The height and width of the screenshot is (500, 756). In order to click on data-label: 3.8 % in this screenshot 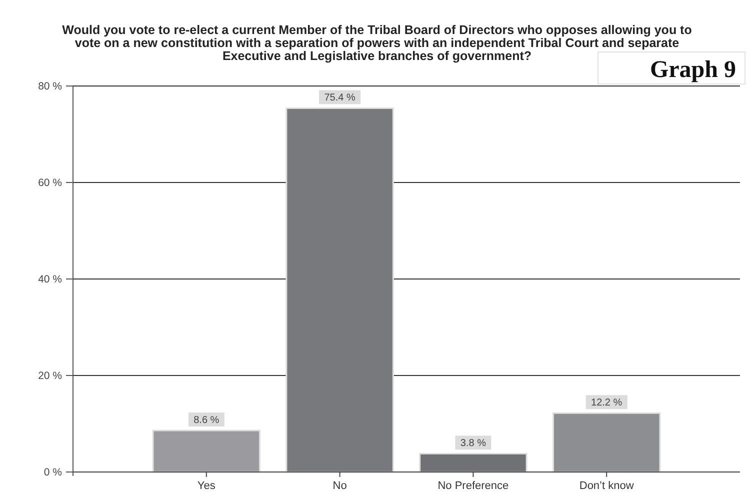, I will do `click(473, 444)`.